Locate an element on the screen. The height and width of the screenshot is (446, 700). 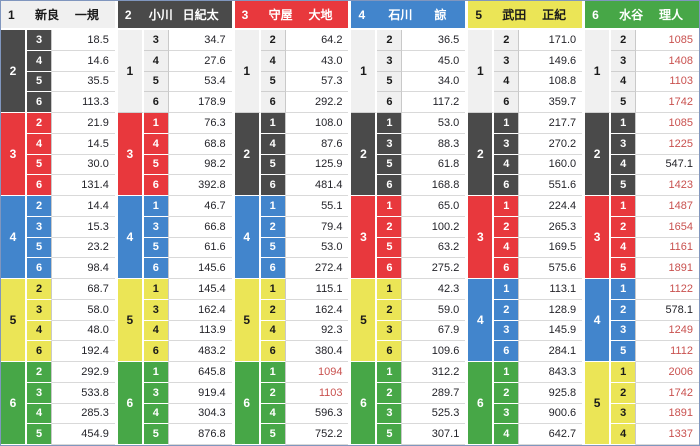
odds-value: 58.0 is located at coordinates (83, 310).